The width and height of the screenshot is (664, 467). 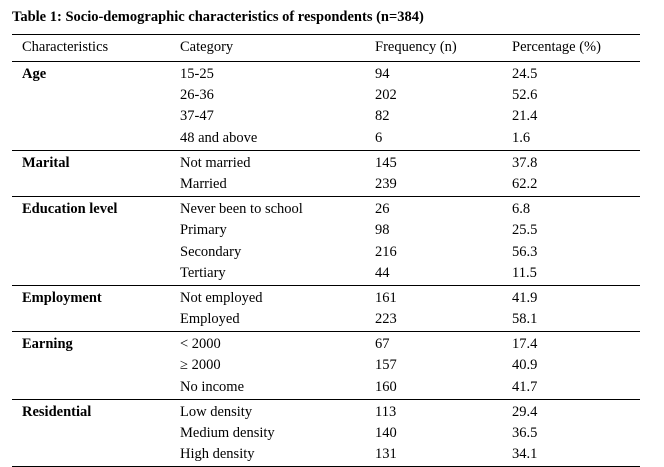 I want to click on frequency-cell: 82, so click(x=382, y=116).